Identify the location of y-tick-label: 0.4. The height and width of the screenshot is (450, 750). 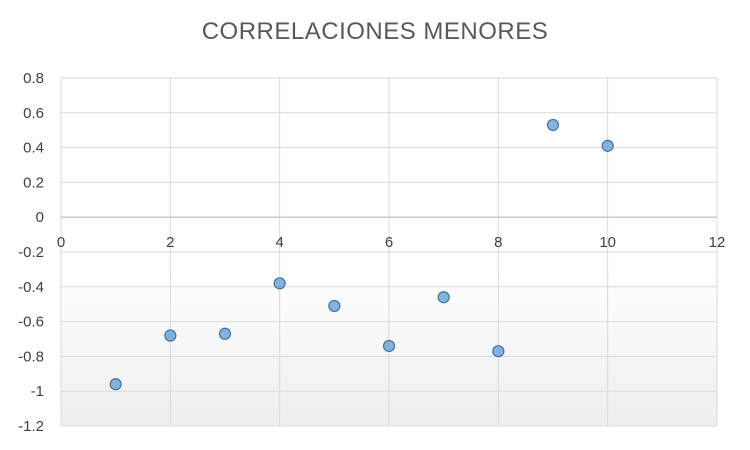
(33, 148).